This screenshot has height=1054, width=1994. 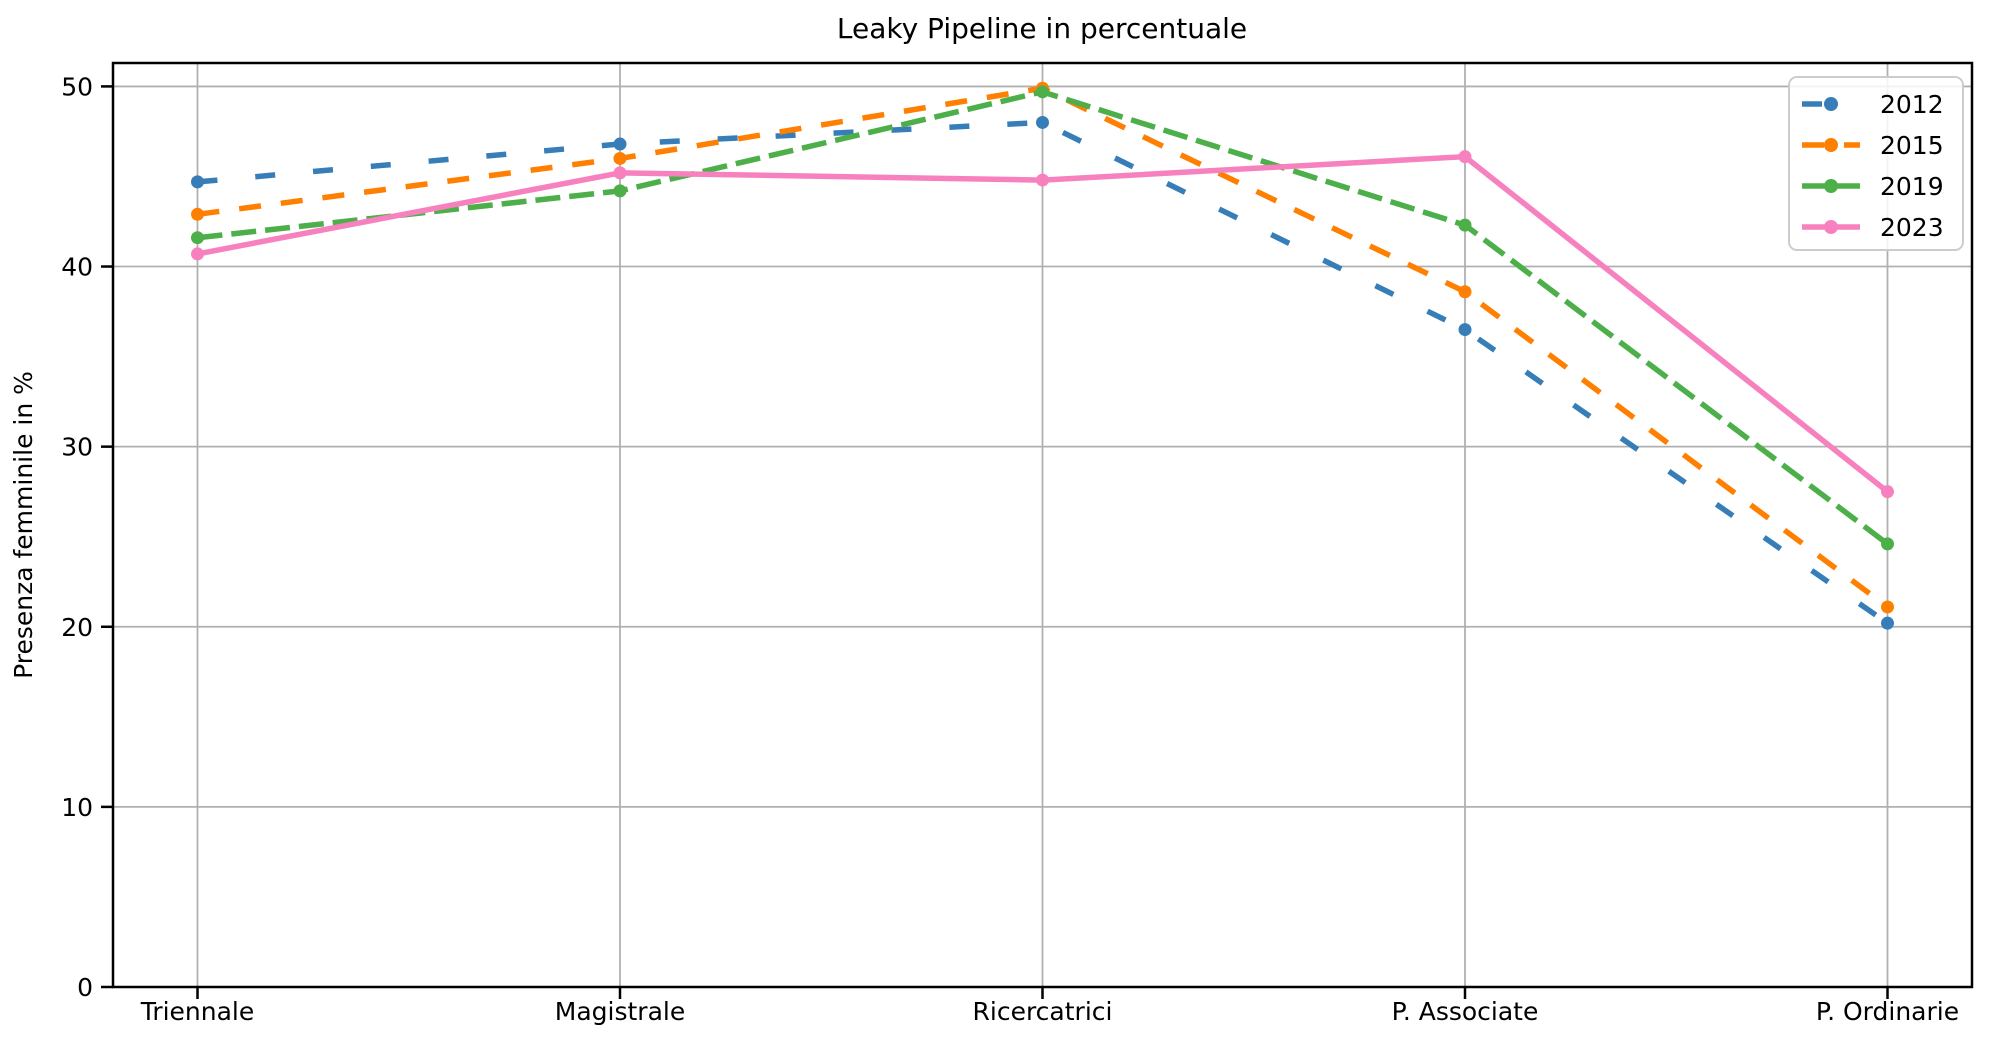 I want to click on legend-item-2015: 2015, so click(x=1873, y=145).